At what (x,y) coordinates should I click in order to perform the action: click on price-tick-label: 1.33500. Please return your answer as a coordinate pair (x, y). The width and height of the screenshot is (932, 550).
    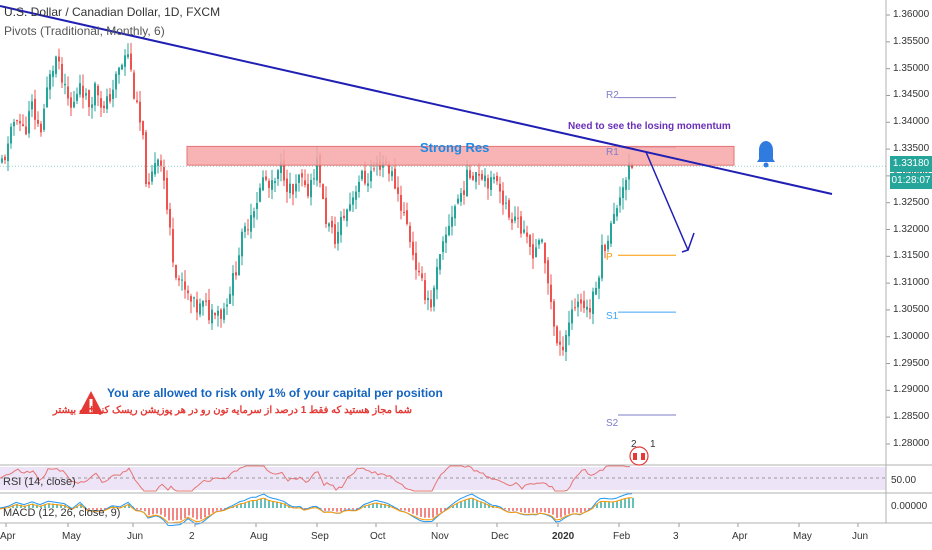
    Looking at the image, I should click on (911, 149).